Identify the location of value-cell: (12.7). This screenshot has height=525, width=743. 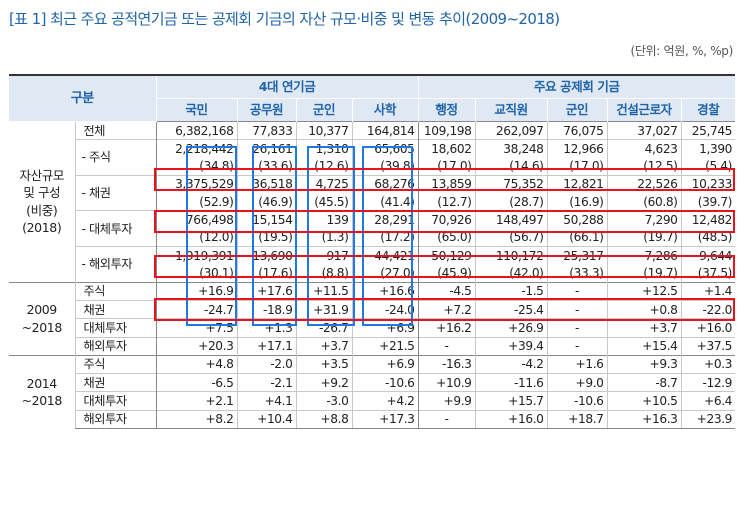
(446, 202).